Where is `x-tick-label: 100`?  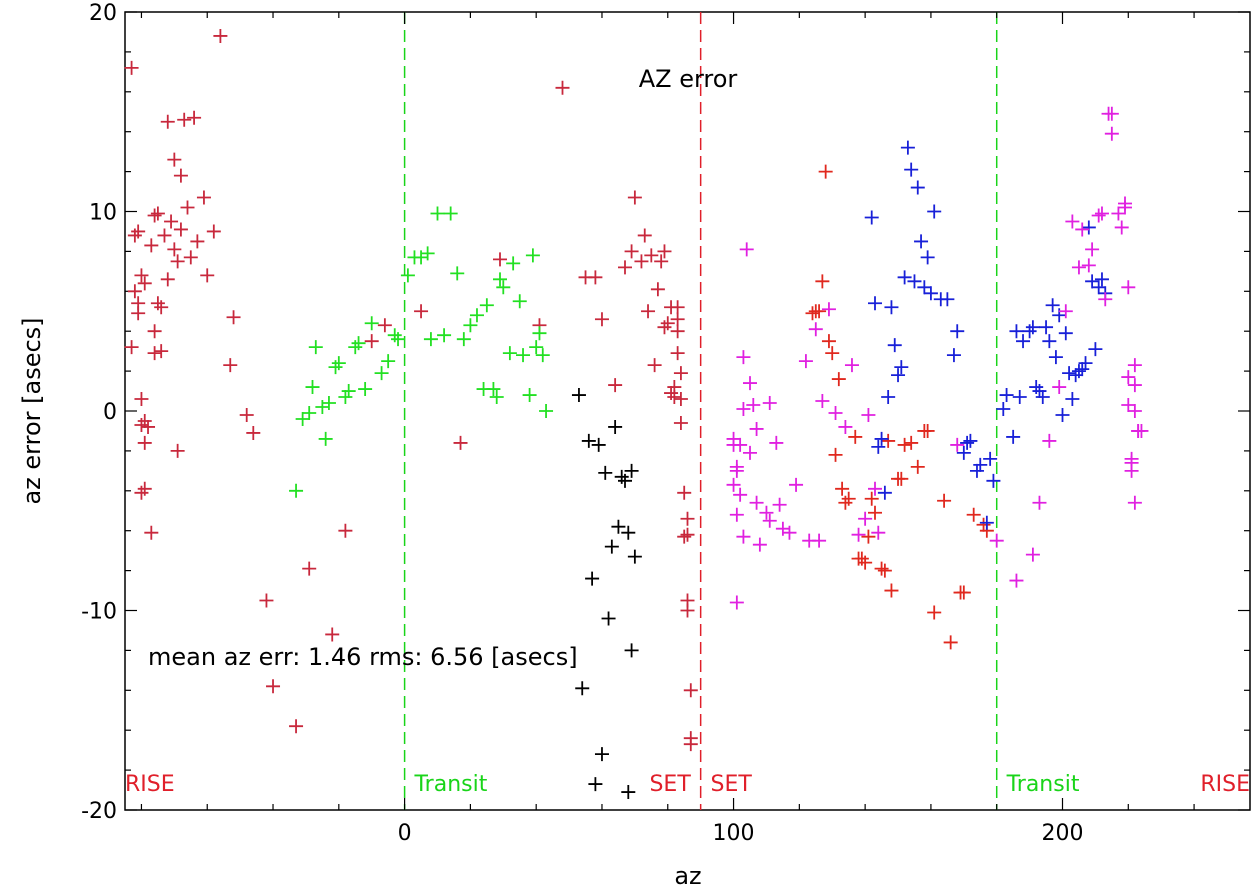
x-tick-label: 100 is located at coordinates (734, 833).